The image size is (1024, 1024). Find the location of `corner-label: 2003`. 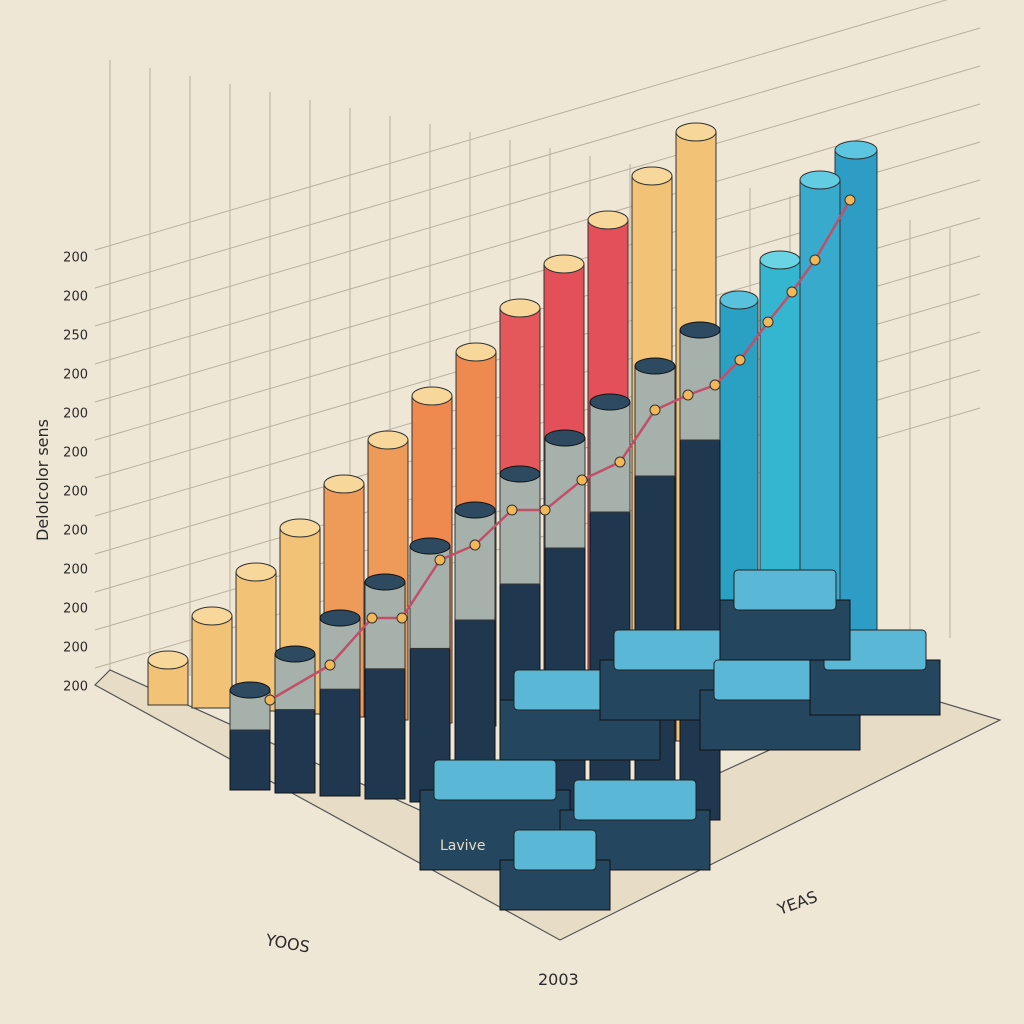

corner-label: 2003 is located at coordinates (558, 979).